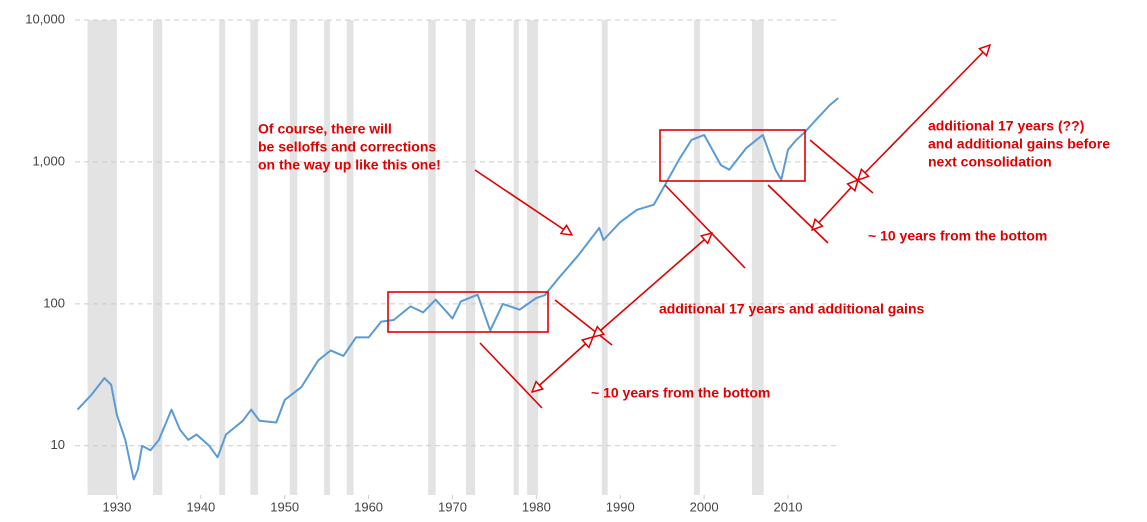 Image resolution: width=1147 pixels, height=522 pixels. Describe the element at coordinates (1019, 144) in the screenshot. I see `annotation-text: and additional gains before` at that location.